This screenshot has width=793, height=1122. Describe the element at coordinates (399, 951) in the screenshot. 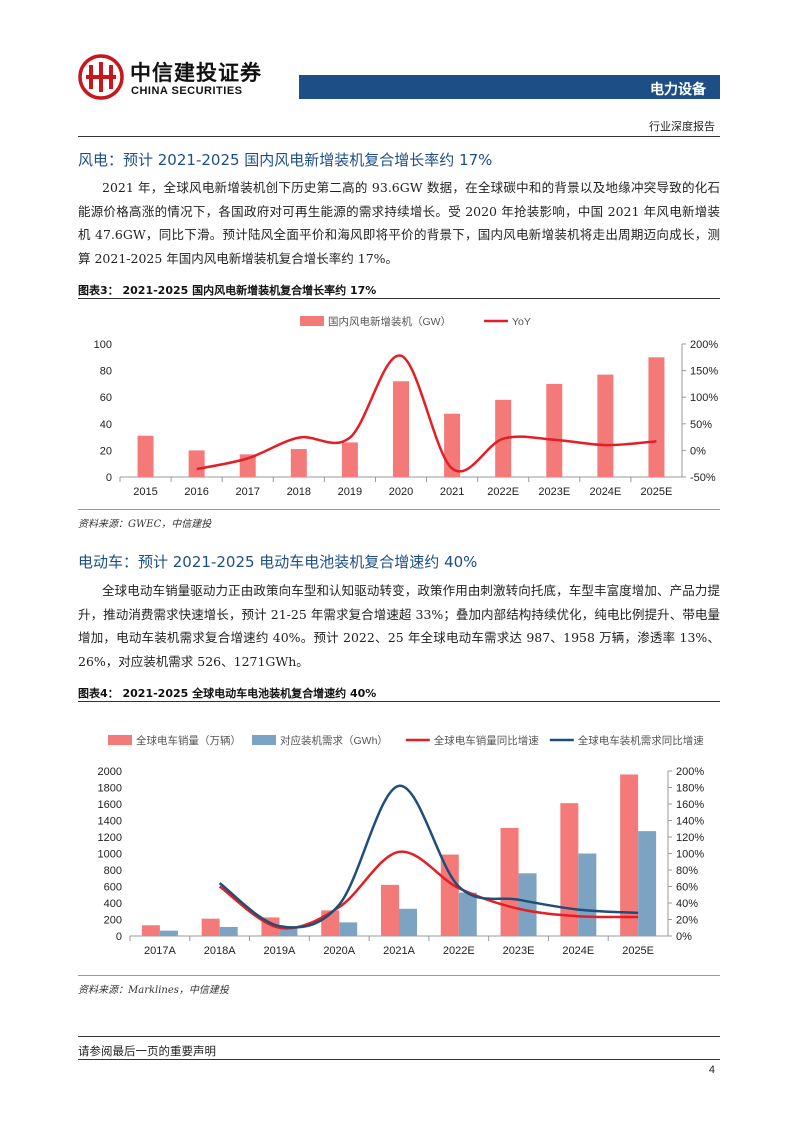

I see `x-tick-label: 2021A` at that location.